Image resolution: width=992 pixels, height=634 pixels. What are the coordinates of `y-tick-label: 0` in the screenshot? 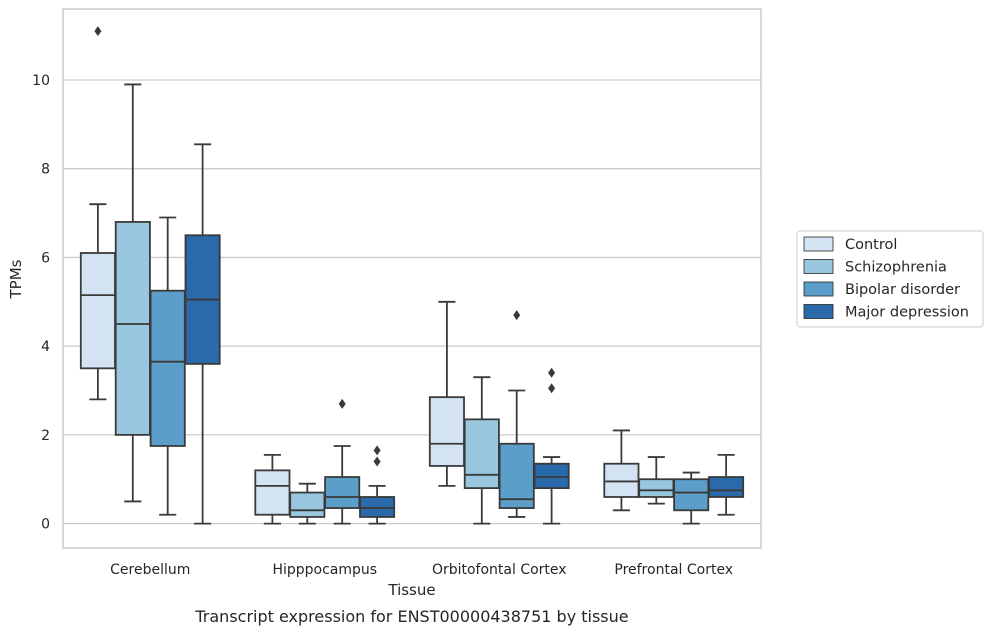 It's located at (45, 525).